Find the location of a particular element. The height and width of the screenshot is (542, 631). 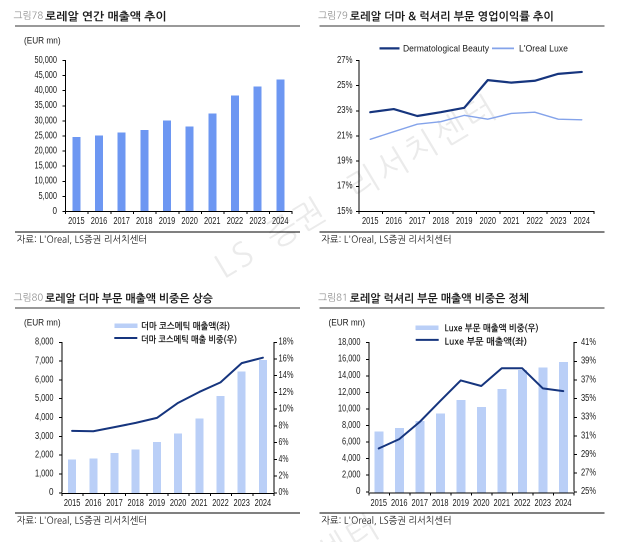

svg-text: 7,000 is located at coordinates (44, 361).